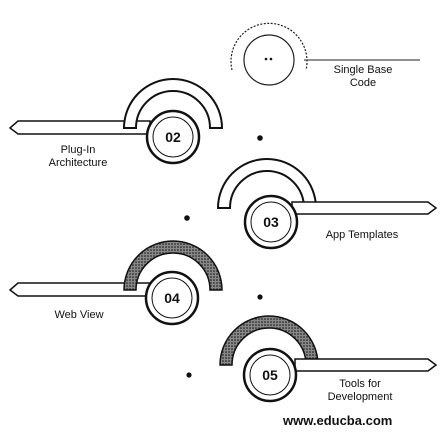 The width and height of the screenshot is (447, 440). What do you see at coordinates (363, 70) in the screenshot?
I see `step-1-label-line1: Single Base` at bounding box center [363, 70].